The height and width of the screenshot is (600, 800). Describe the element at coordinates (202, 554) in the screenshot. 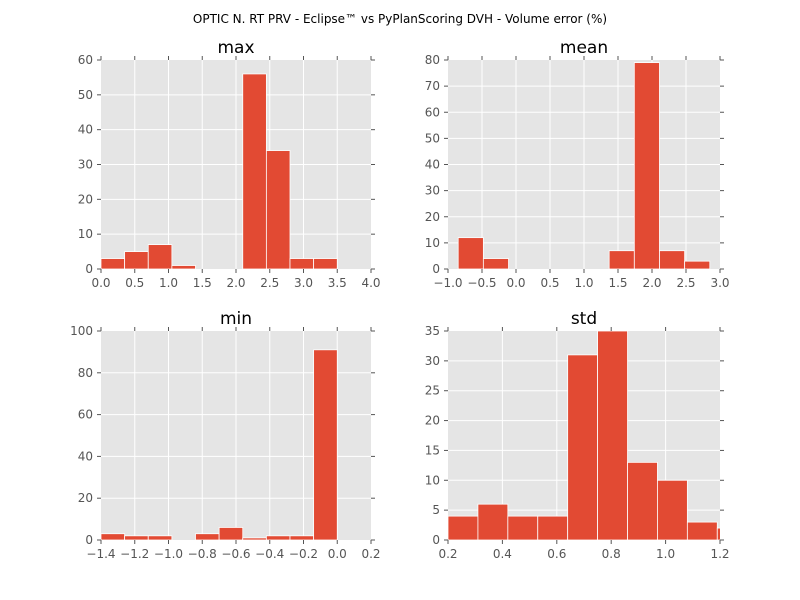

I see `x-tick-label: −0.8` at that location.